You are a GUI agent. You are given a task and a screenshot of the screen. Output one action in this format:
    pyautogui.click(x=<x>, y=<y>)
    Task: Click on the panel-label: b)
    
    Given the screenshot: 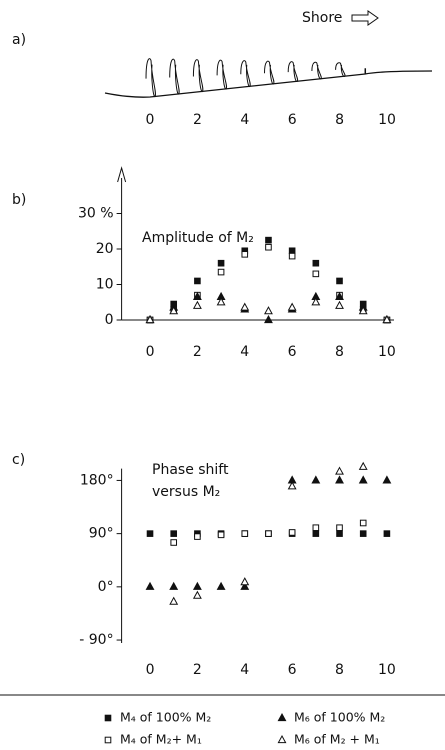 What is the action you would take?
    pyautogui.click(x=19, y=200)
    